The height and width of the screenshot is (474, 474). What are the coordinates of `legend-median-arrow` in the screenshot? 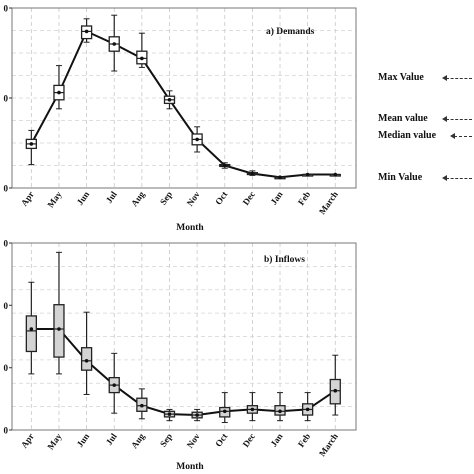 It's located at (461, 136).